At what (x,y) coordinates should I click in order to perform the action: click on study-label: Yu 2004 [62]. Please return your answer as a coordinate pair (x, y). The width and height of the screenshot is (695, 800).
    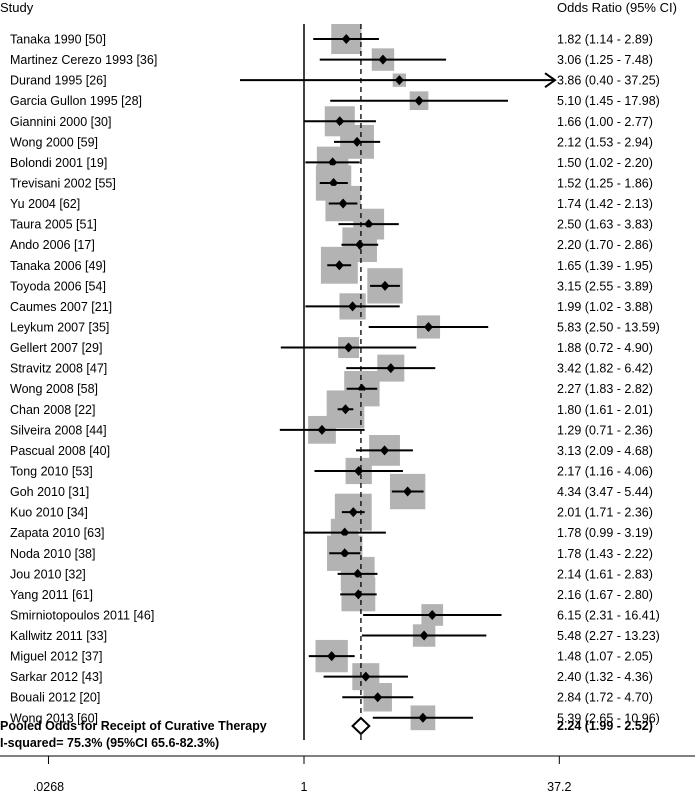
    Looking at the image, I should click on (45, 204).